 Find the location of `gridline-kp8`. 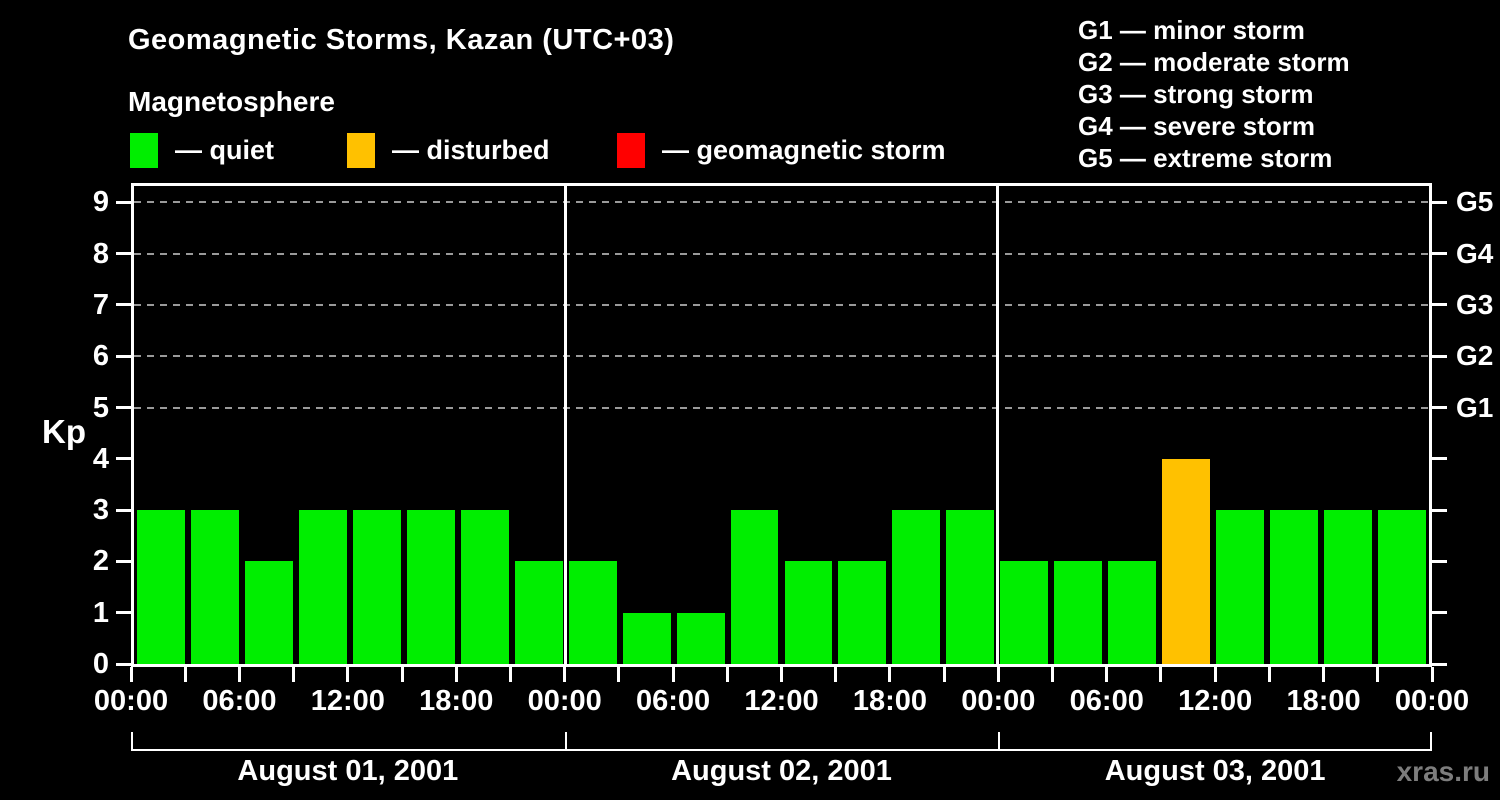

gridline-kp8 is located at coordinates (781, 253).